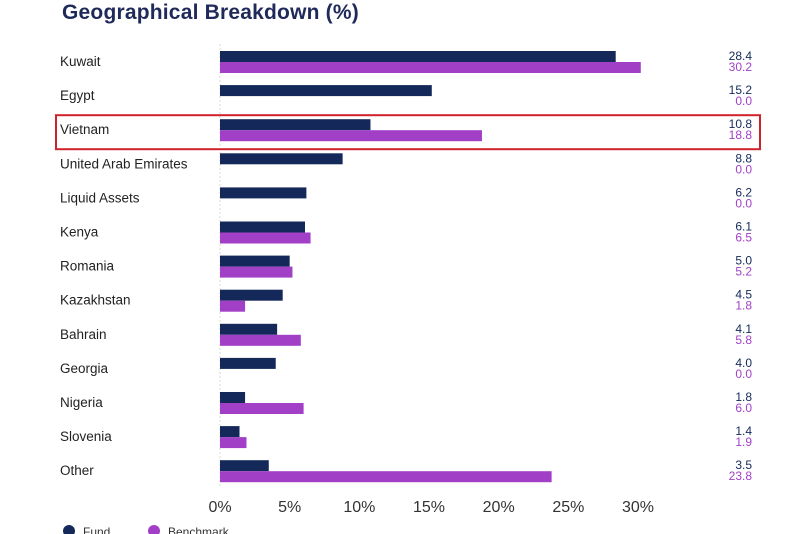  What do you see at coordinates (219, 507) in the screenshot?
I see `x-tick-label-0: 0%` at bounding box center [219, 507].